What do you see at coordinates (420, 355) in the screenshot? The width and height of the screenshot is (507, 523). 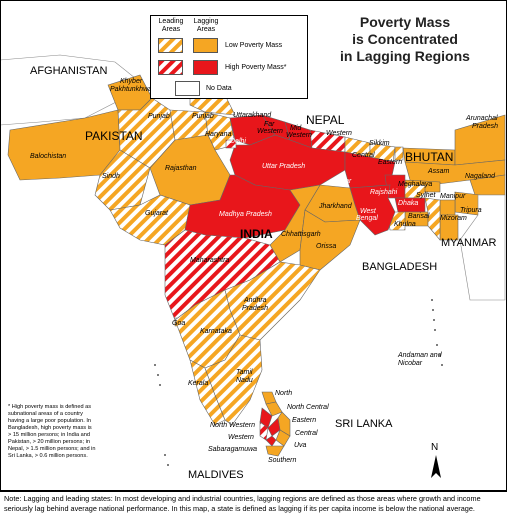 I see `label-andaman-1: Andaman and` at bounding box center [420, 355].